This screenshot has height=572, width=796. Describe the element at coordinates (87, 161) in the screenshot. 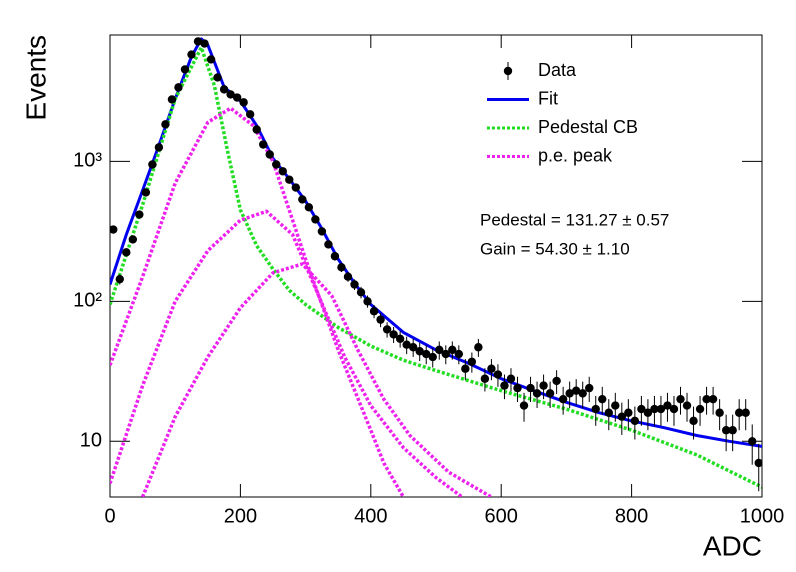

I see `y-tick-label: 10³` at that location.